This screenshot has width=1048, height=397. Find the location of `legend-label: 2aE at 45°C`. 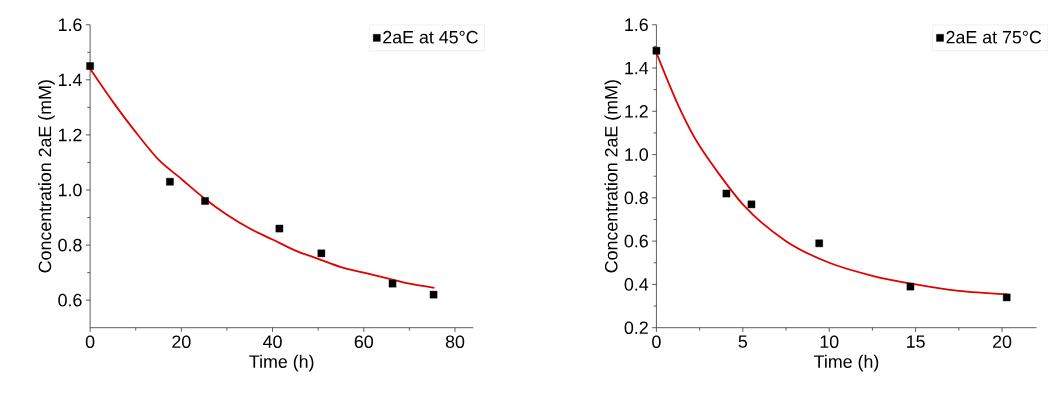

legend-label: 2aE at 45°C is located at coordinates (430, 37).